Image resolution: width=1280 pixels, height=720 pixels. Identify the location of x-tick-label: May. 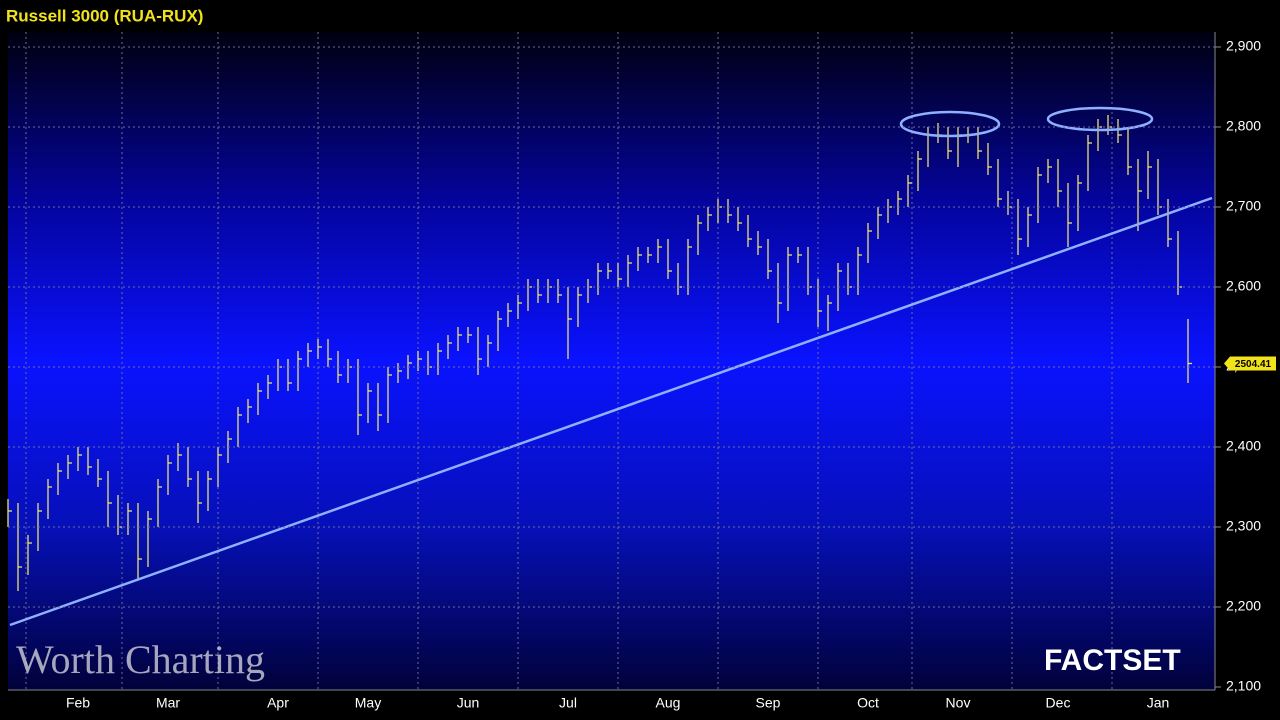
(368, 703).